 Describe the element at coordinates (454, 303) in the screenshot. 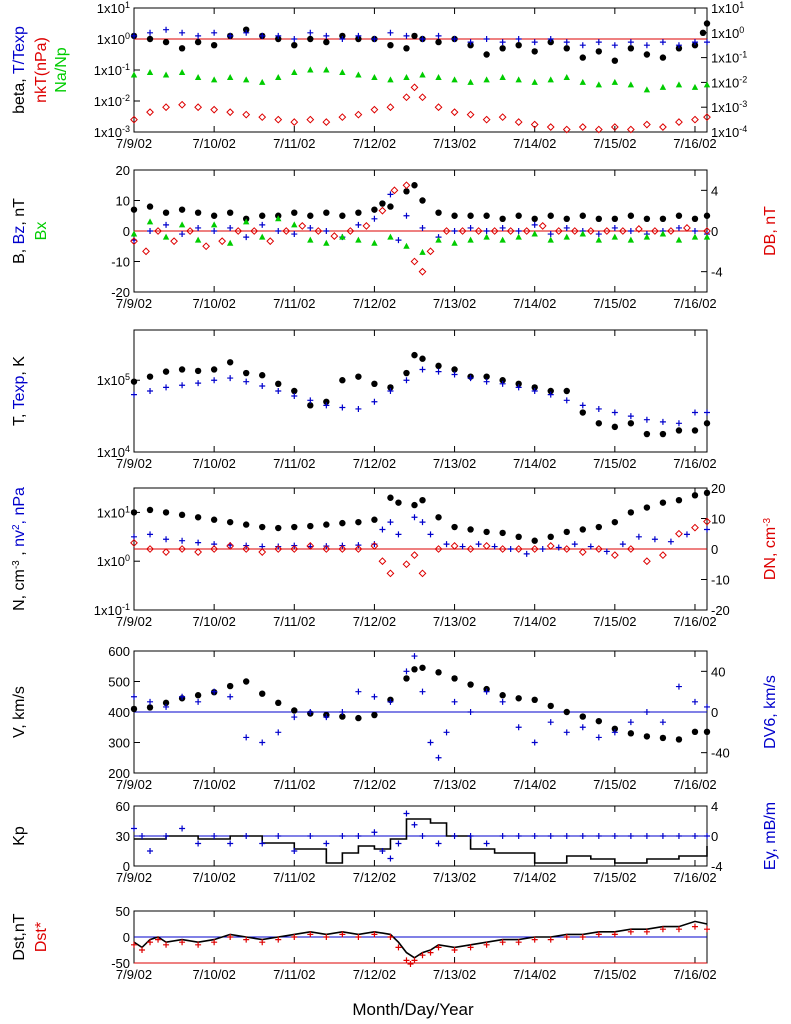

I see `p2-date-label-4: 7/13/02` at that location.